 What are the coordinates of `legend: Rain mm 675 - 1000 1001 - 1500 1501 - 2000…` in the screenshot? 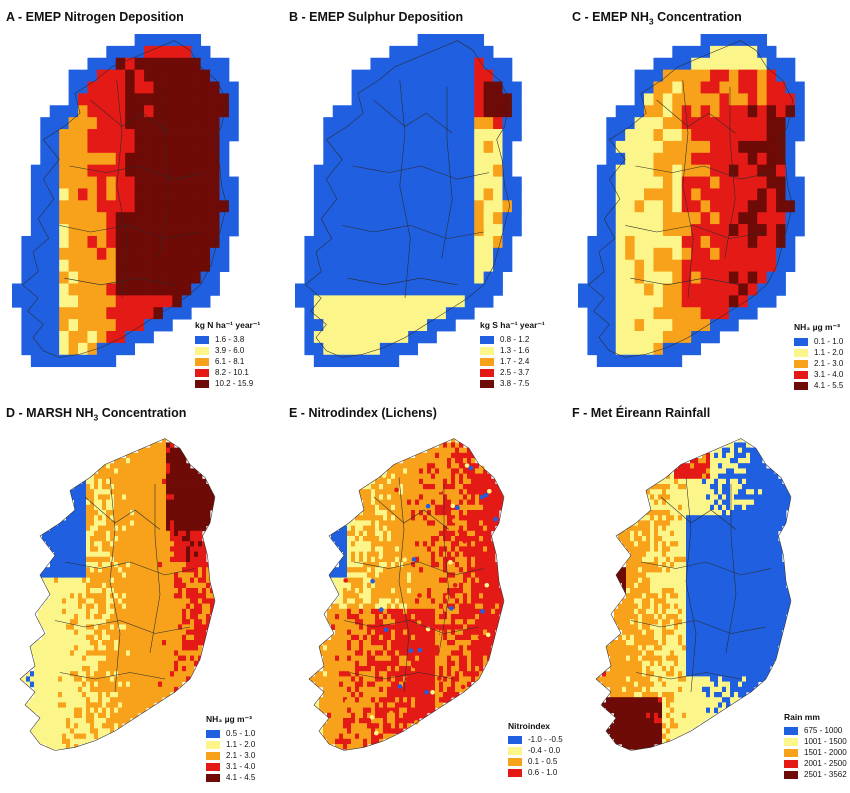 It's located at (815, 746).